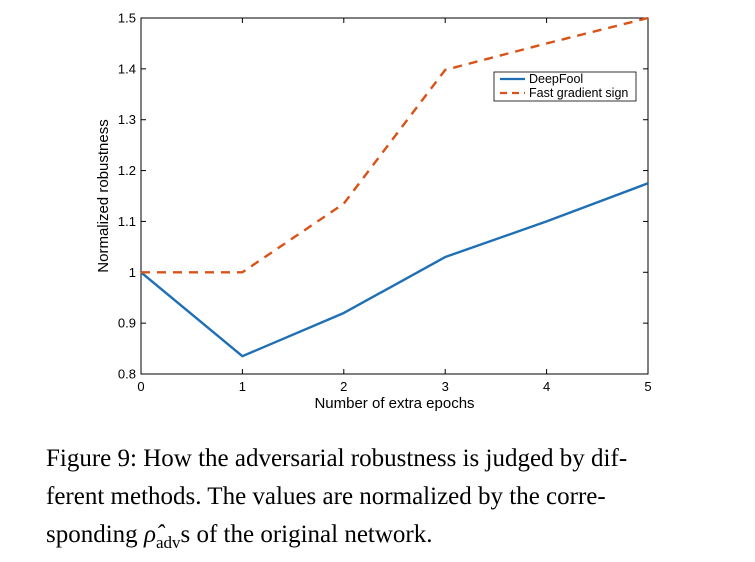 This screenshot has width=755, height=562. Describe the element at coordinates (127, 18) in the screenshot. I see `y-tick-label: 1.5` at that location.